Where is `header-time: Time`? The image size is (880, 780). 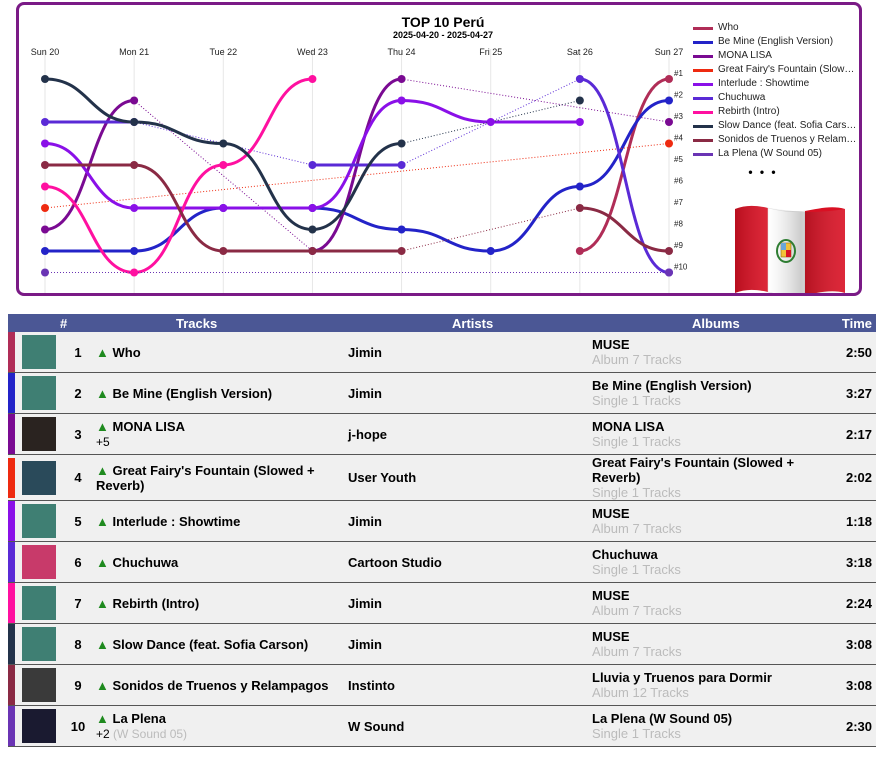 header-time: Time is located at coordinates (849, 323).